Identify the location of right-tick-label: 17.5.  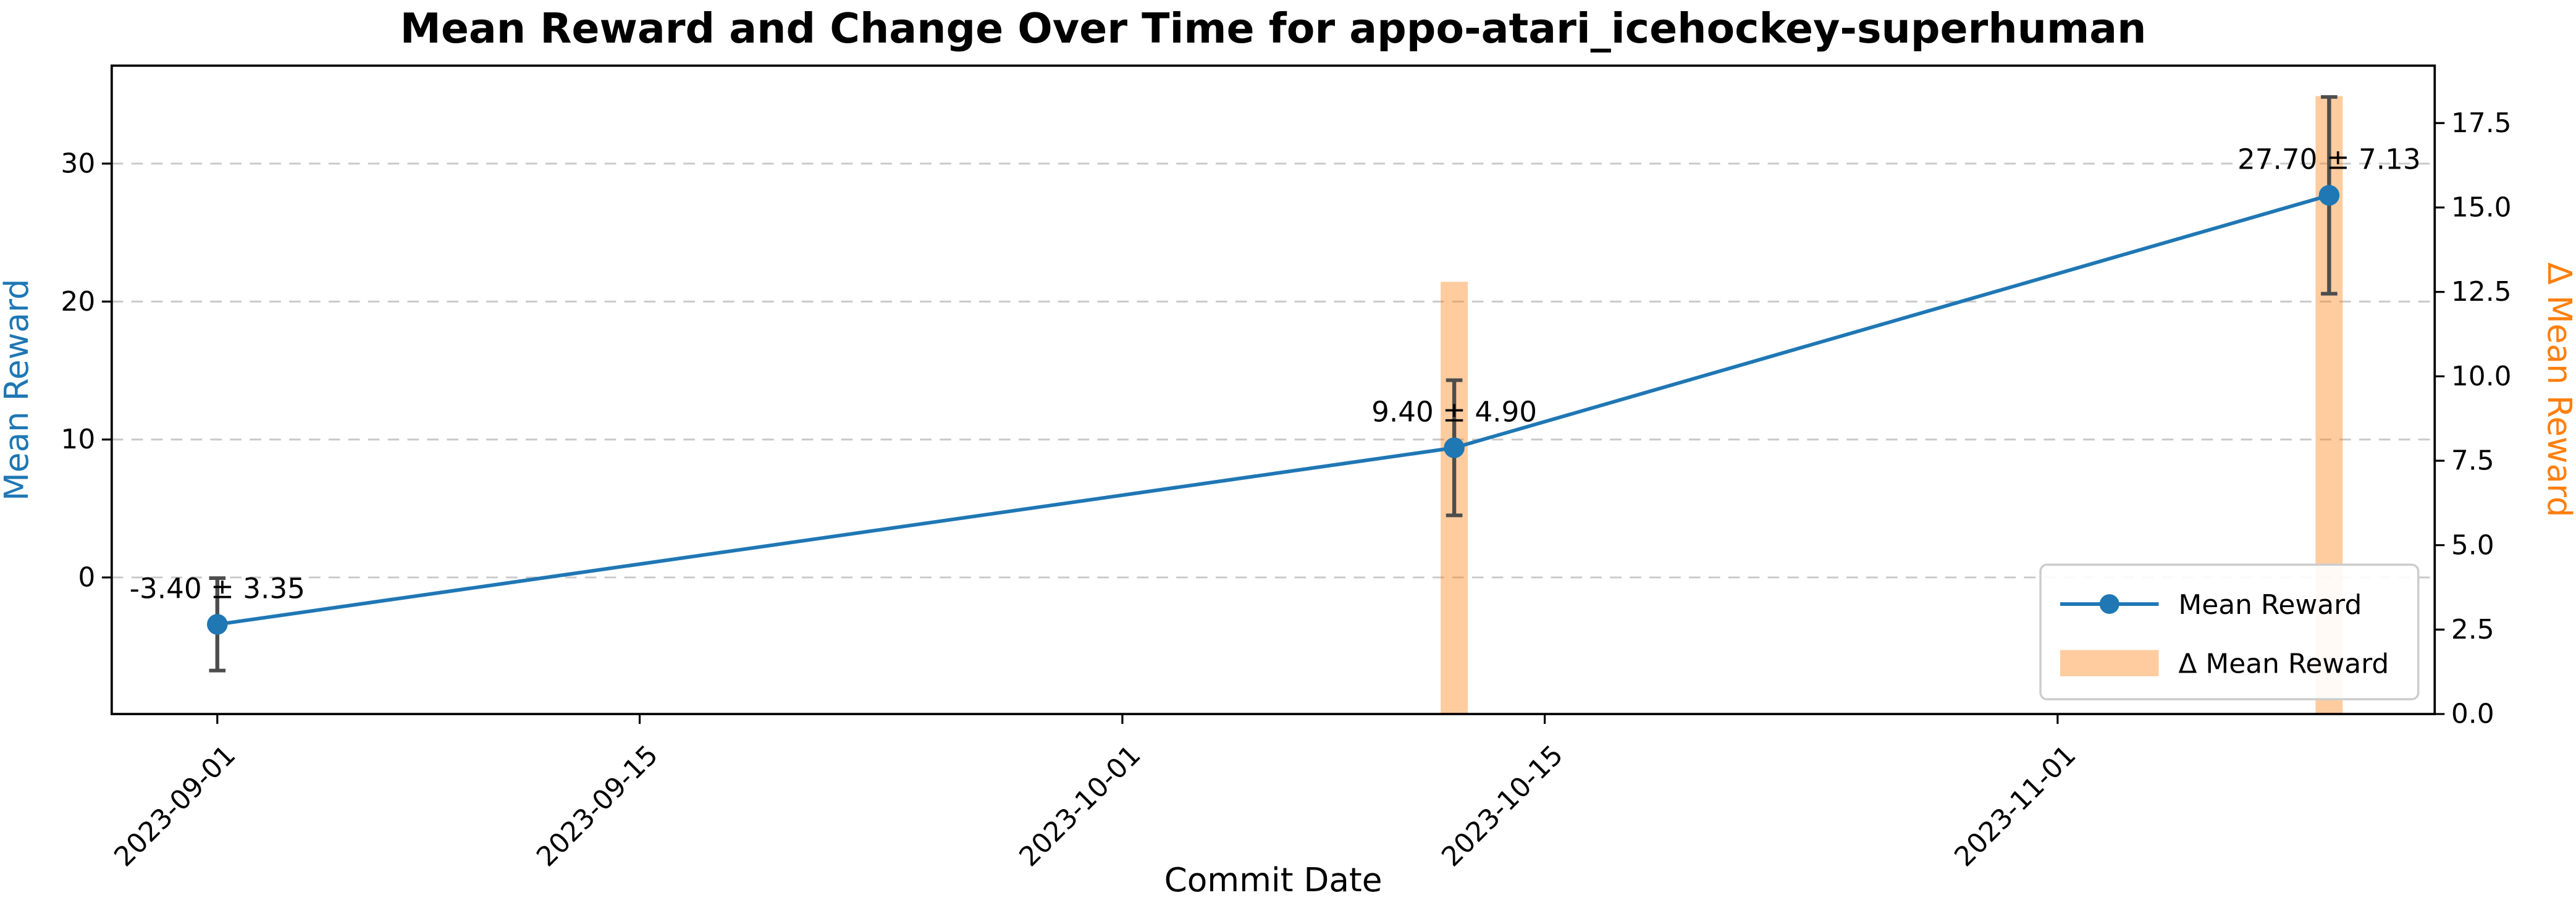
(2481, 123).